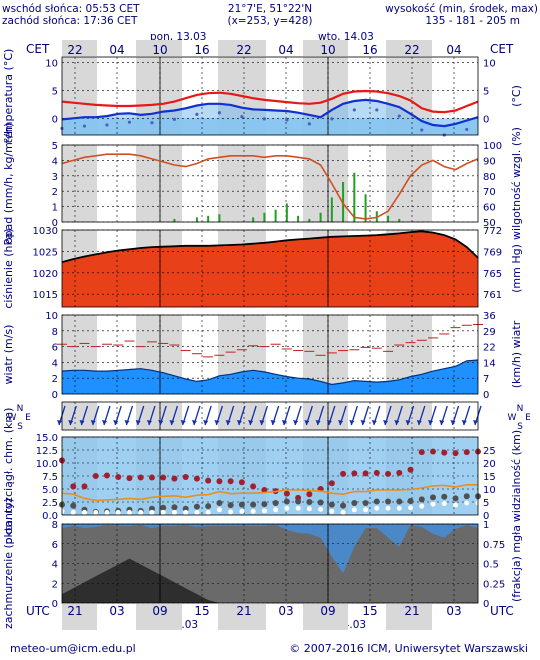  Describe the element at coordinates (159, 50) in the screenshot. I see `cet-hour-tick: 10` at that location.